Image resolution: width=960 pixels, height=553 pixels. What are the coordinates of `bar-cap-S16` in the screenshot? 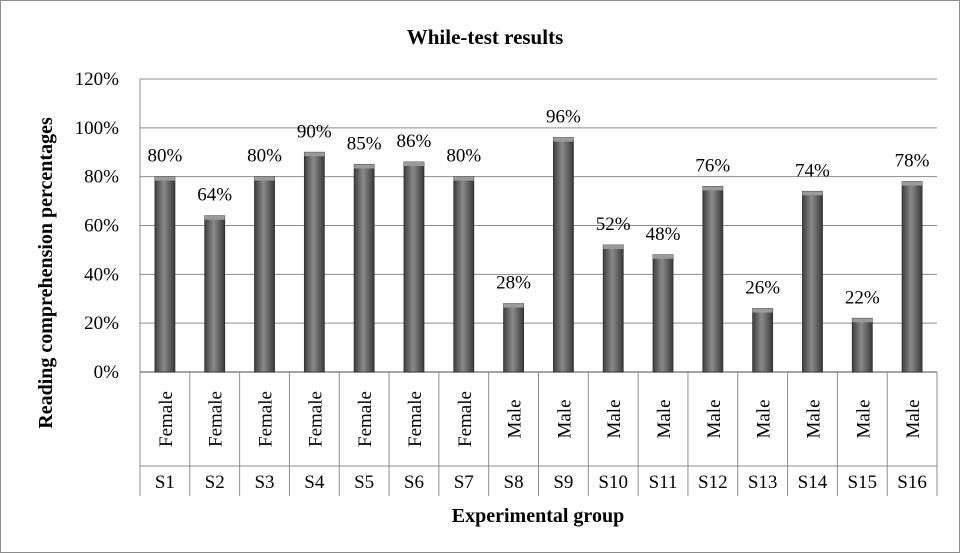 It's located at (912, 183).